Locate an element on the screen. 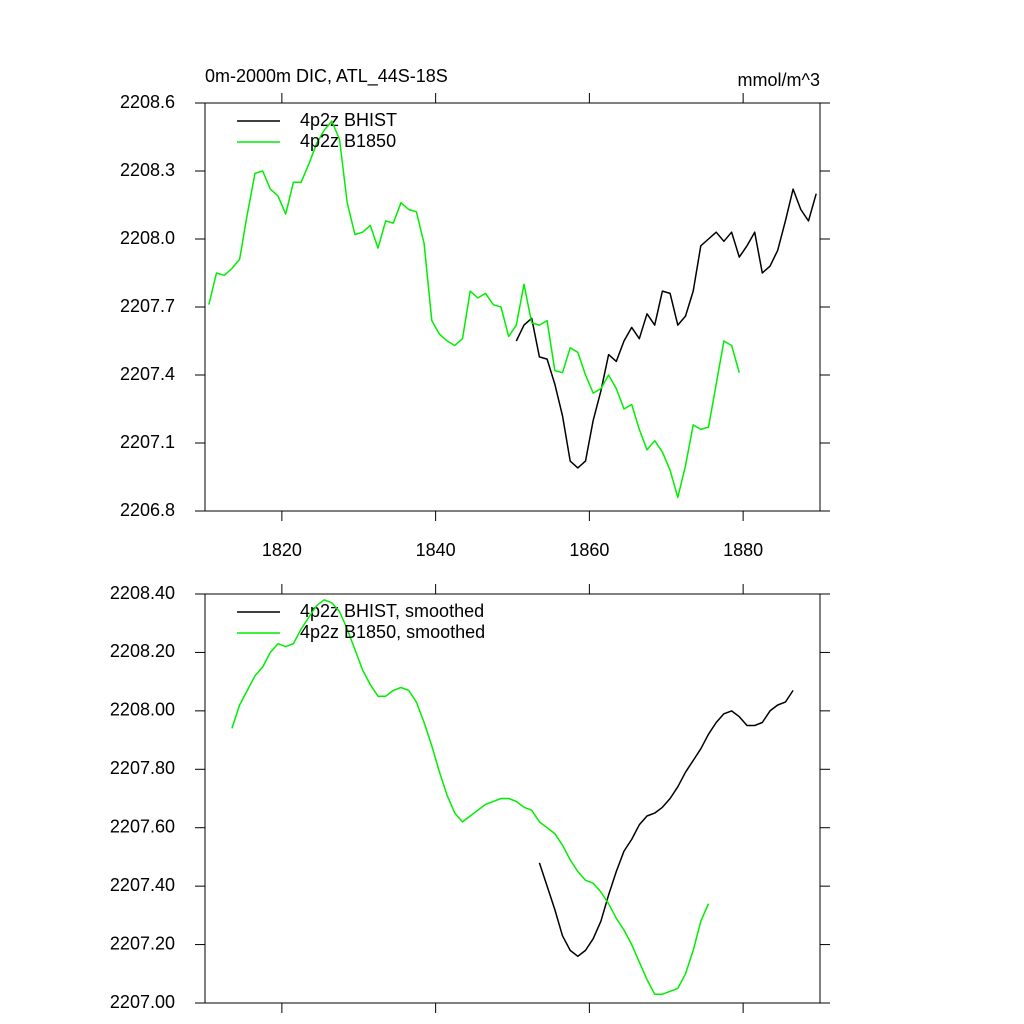 Image resolution: width=1024 pixels, height=1024 pixels. y-tick-label: 2207.40 is located at coordinates (142, 885).